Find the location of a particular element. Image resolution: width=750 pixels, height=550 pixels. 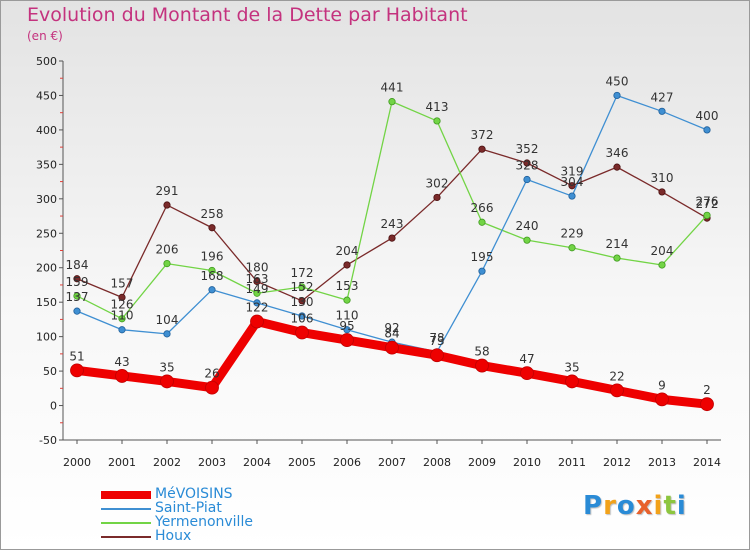

data-label: 73 is located at coordinates (436, 341).